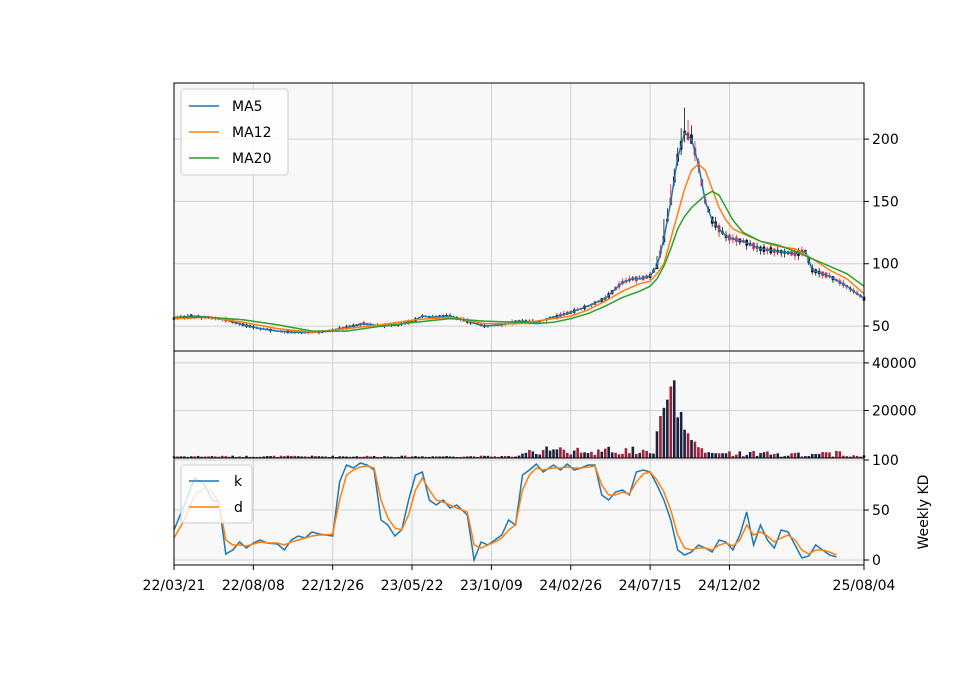 Image resolution: width=960 pixels, height=694 pixels. I want to click on y-tick-label: 50, so click(881, 511).